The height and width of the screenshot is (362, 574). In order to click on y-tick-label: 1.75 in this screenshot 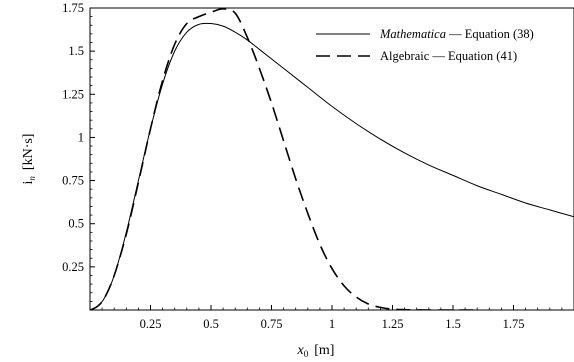, I will do `click(73, 8)`.